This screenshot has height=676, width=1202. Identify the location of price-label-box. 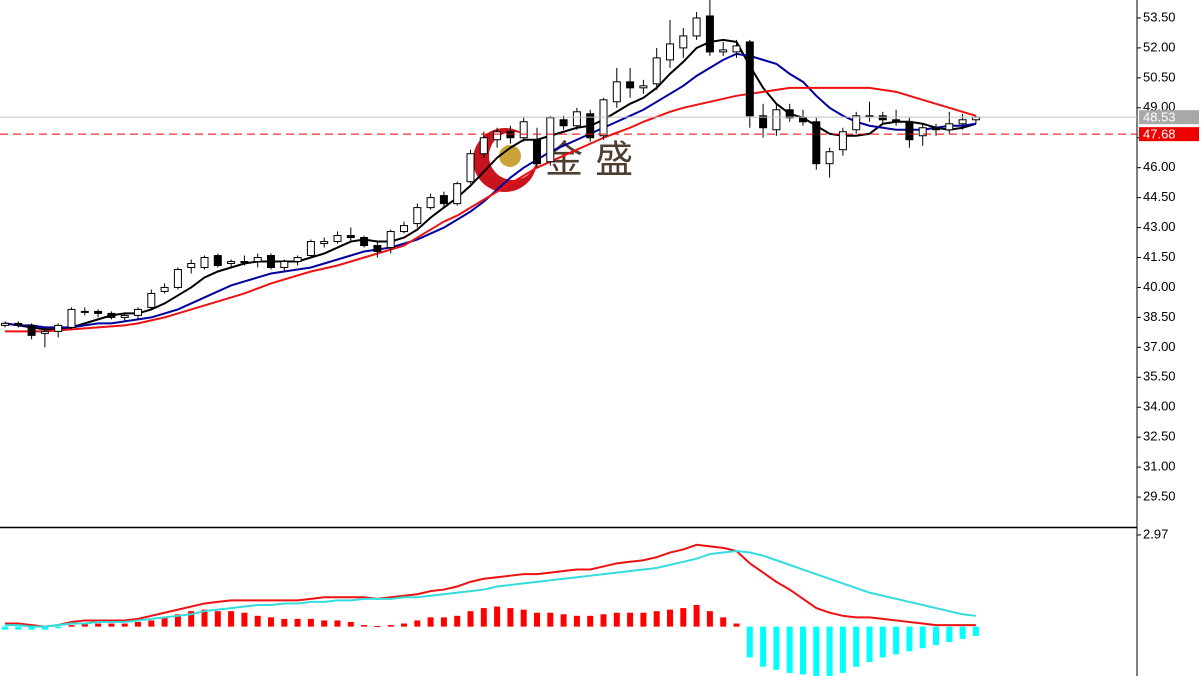
(1169, 134).